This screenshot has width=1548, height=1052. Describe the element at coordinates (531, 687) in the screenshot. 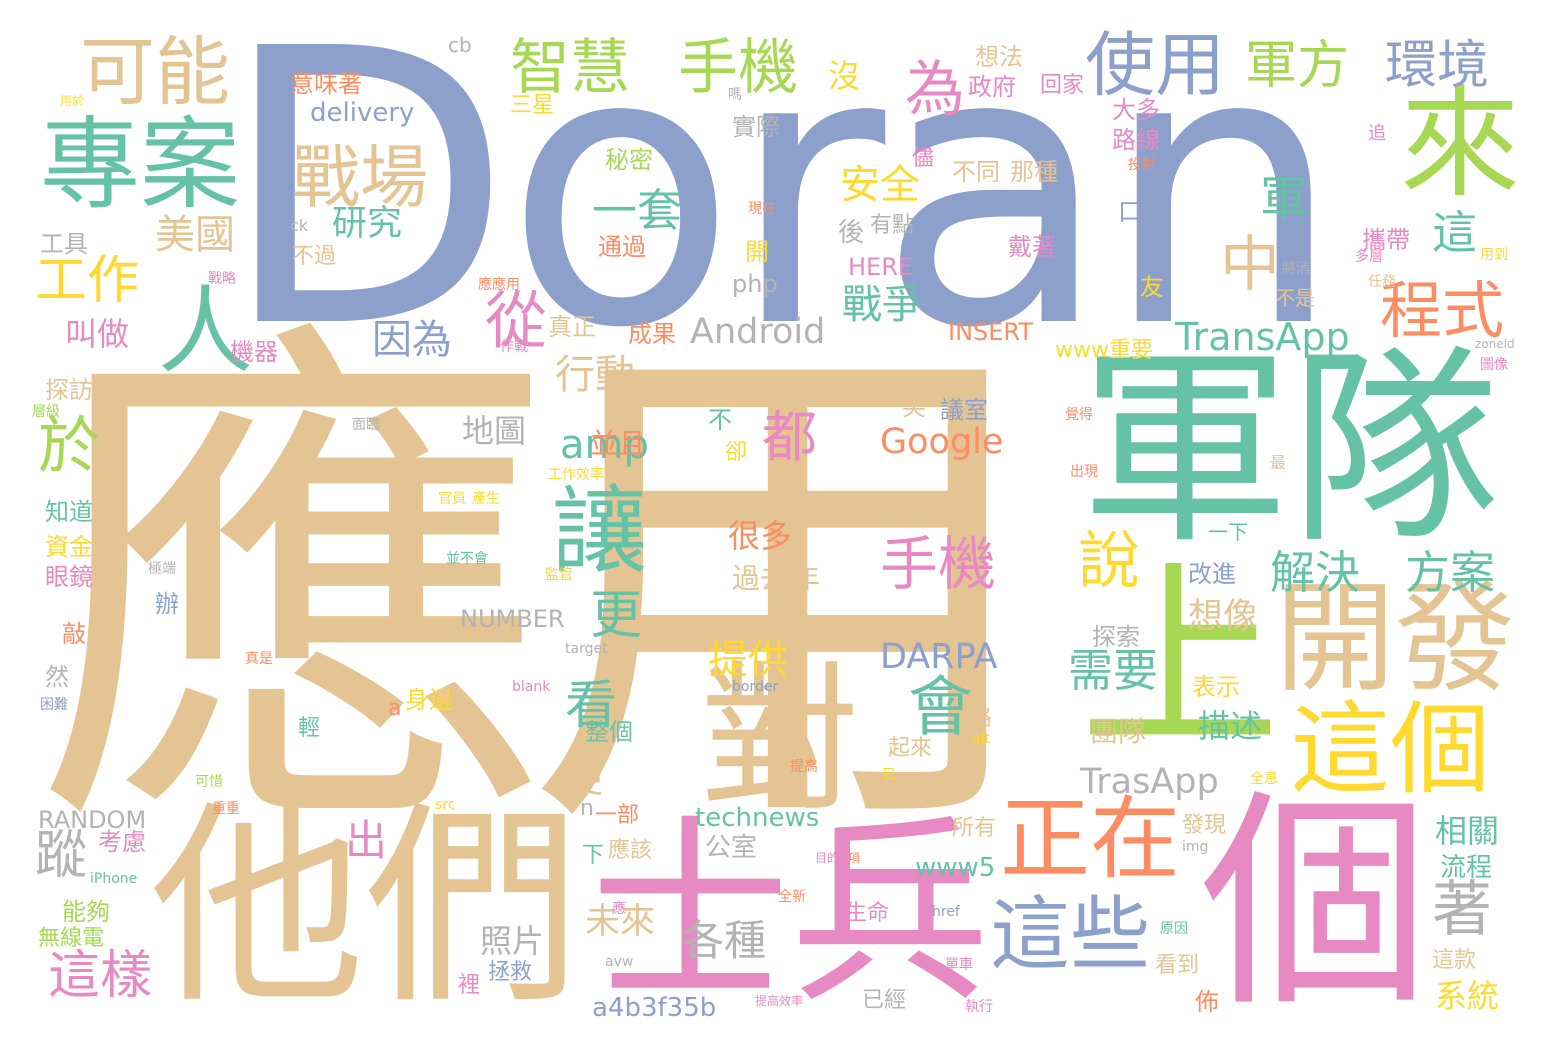

I see `word-cloud-word: blank` at that location.